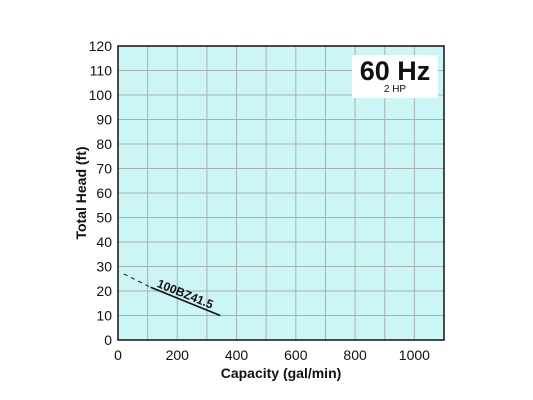  Describe the element at coordinates (101, 95) in the screenshot. I see `y-tick-label: 100` at that location.